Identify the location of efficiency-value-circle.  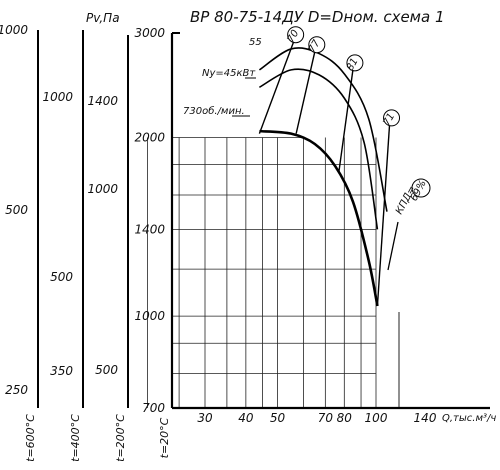
(421, 188).